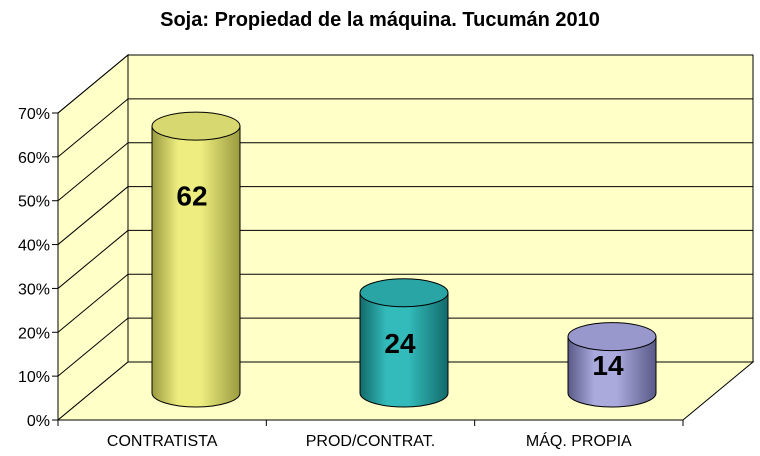 The width and height of the screenshot is (760, 456). What do you see at coordinates (400, 343) in the screenshot?
I see `data-label: 24` at bounding box center [400, 343].